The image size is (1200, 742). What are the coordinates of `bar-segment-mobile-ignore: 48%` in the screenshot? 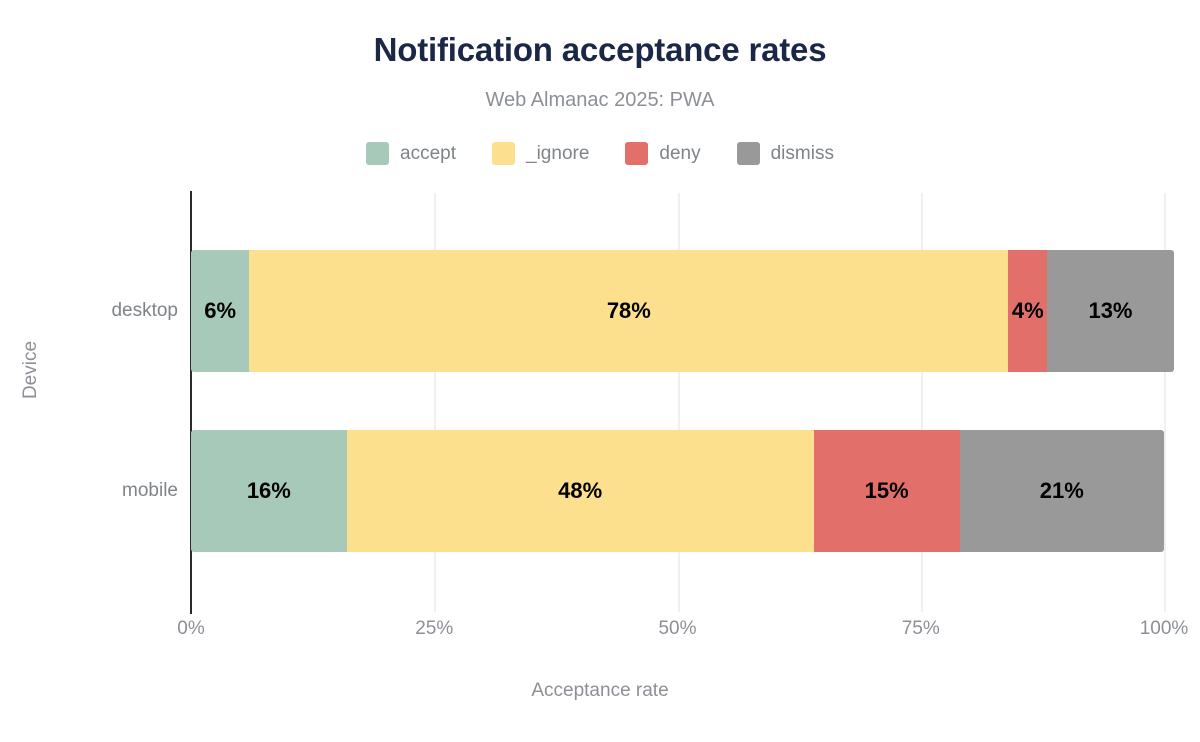 It's located at (580, 491).